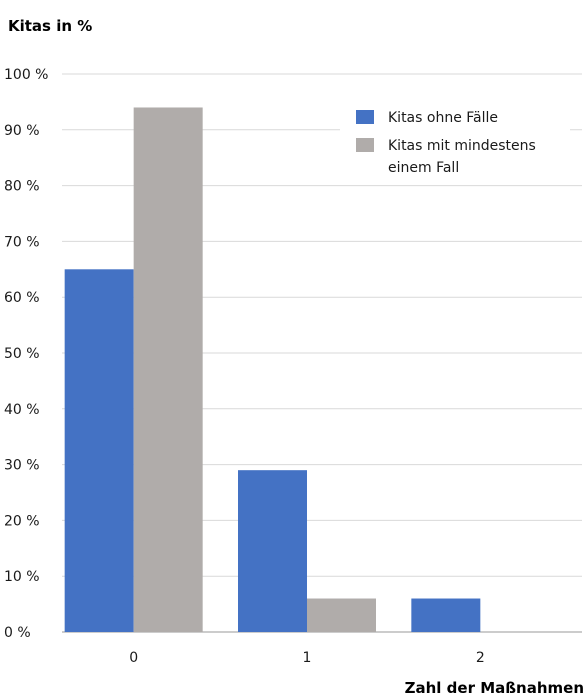 Image resolution: width=584 pixels, height=698 pixels. Describe the element at coordinates (480, 658) in the screenshot. I see `x-tick-label: 2` at that location.